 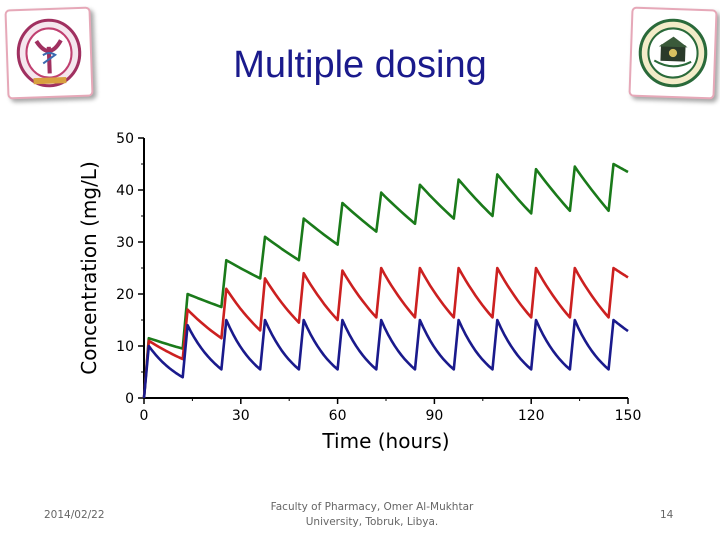 What do you see at coordinates (125, 295) in the screenshot?
I see `y-tick-label: 20` at bounding box center [125, 295].